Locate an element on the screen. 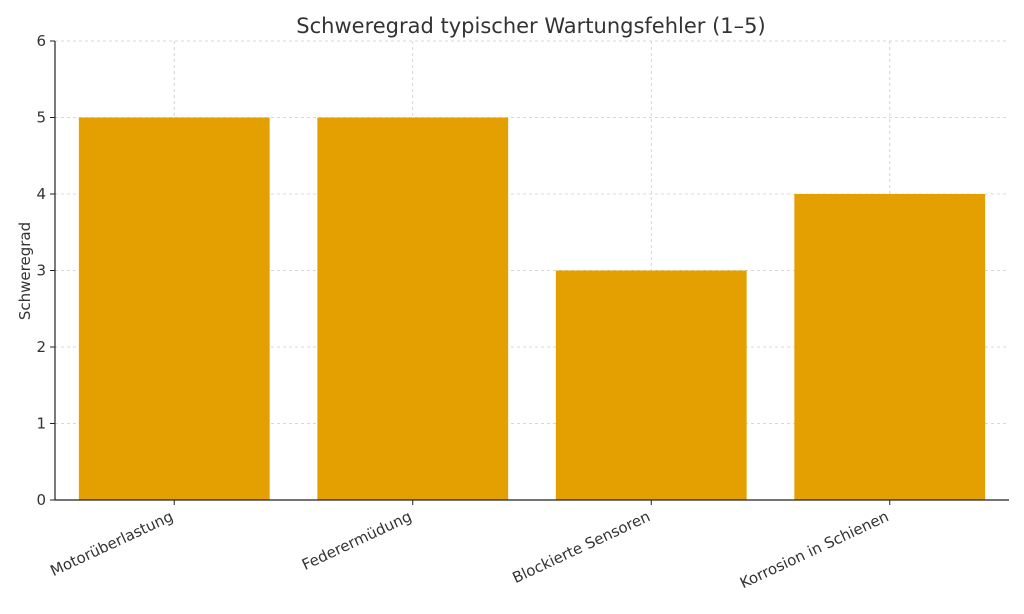 This screenshot has height=614, width=1024. y-tick-label: 6 is located at coordinates (41, 41).